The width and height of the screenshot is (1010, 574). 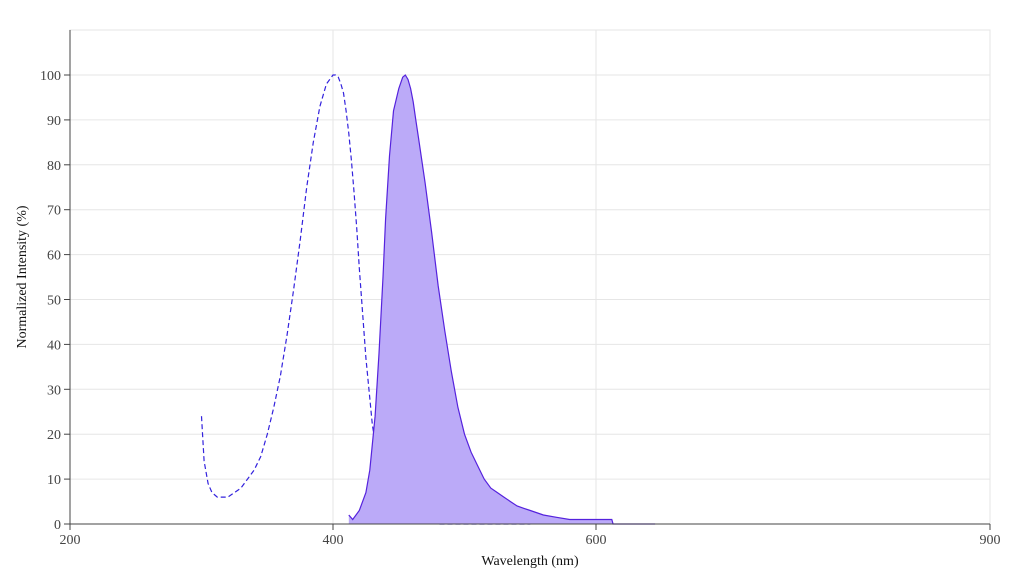 I want to click on y-tick-label: 40, so click(x=54, y=345).